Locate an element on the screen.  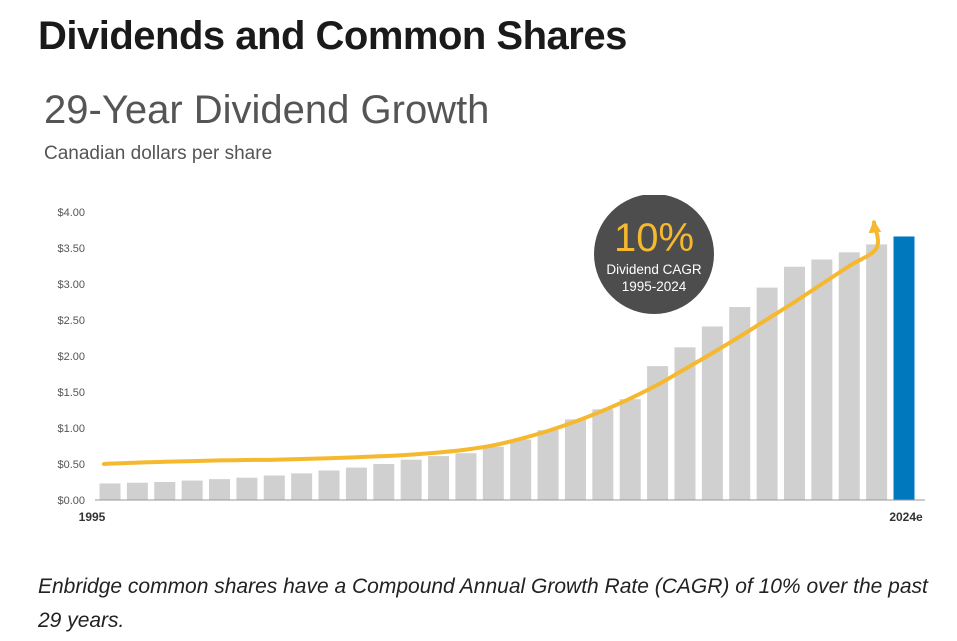
y-tick-label: $0.50 is located at coordinates (71, 465).